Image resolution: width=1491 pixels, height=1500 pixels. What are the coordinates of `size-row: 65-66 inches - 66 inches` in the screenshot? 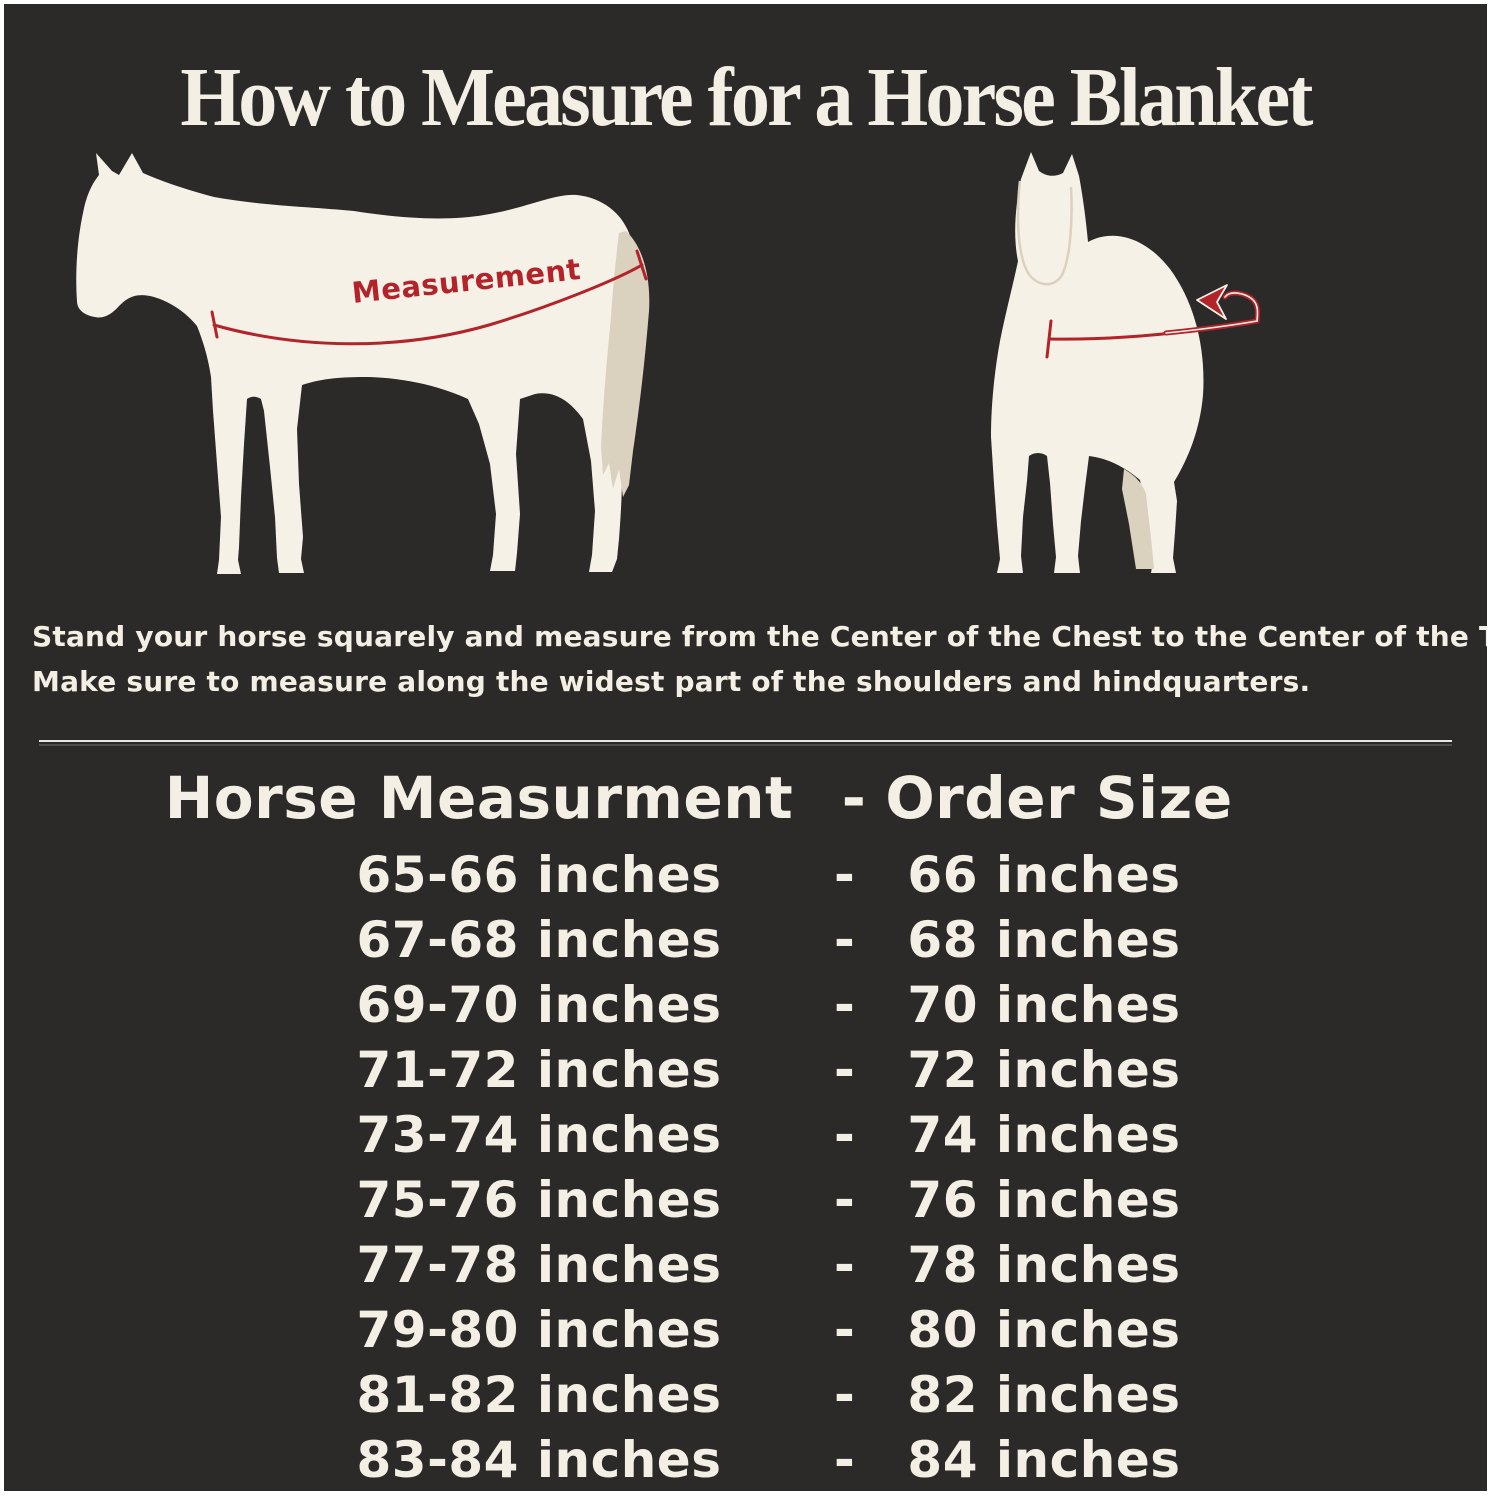 It's located at (739, 874).